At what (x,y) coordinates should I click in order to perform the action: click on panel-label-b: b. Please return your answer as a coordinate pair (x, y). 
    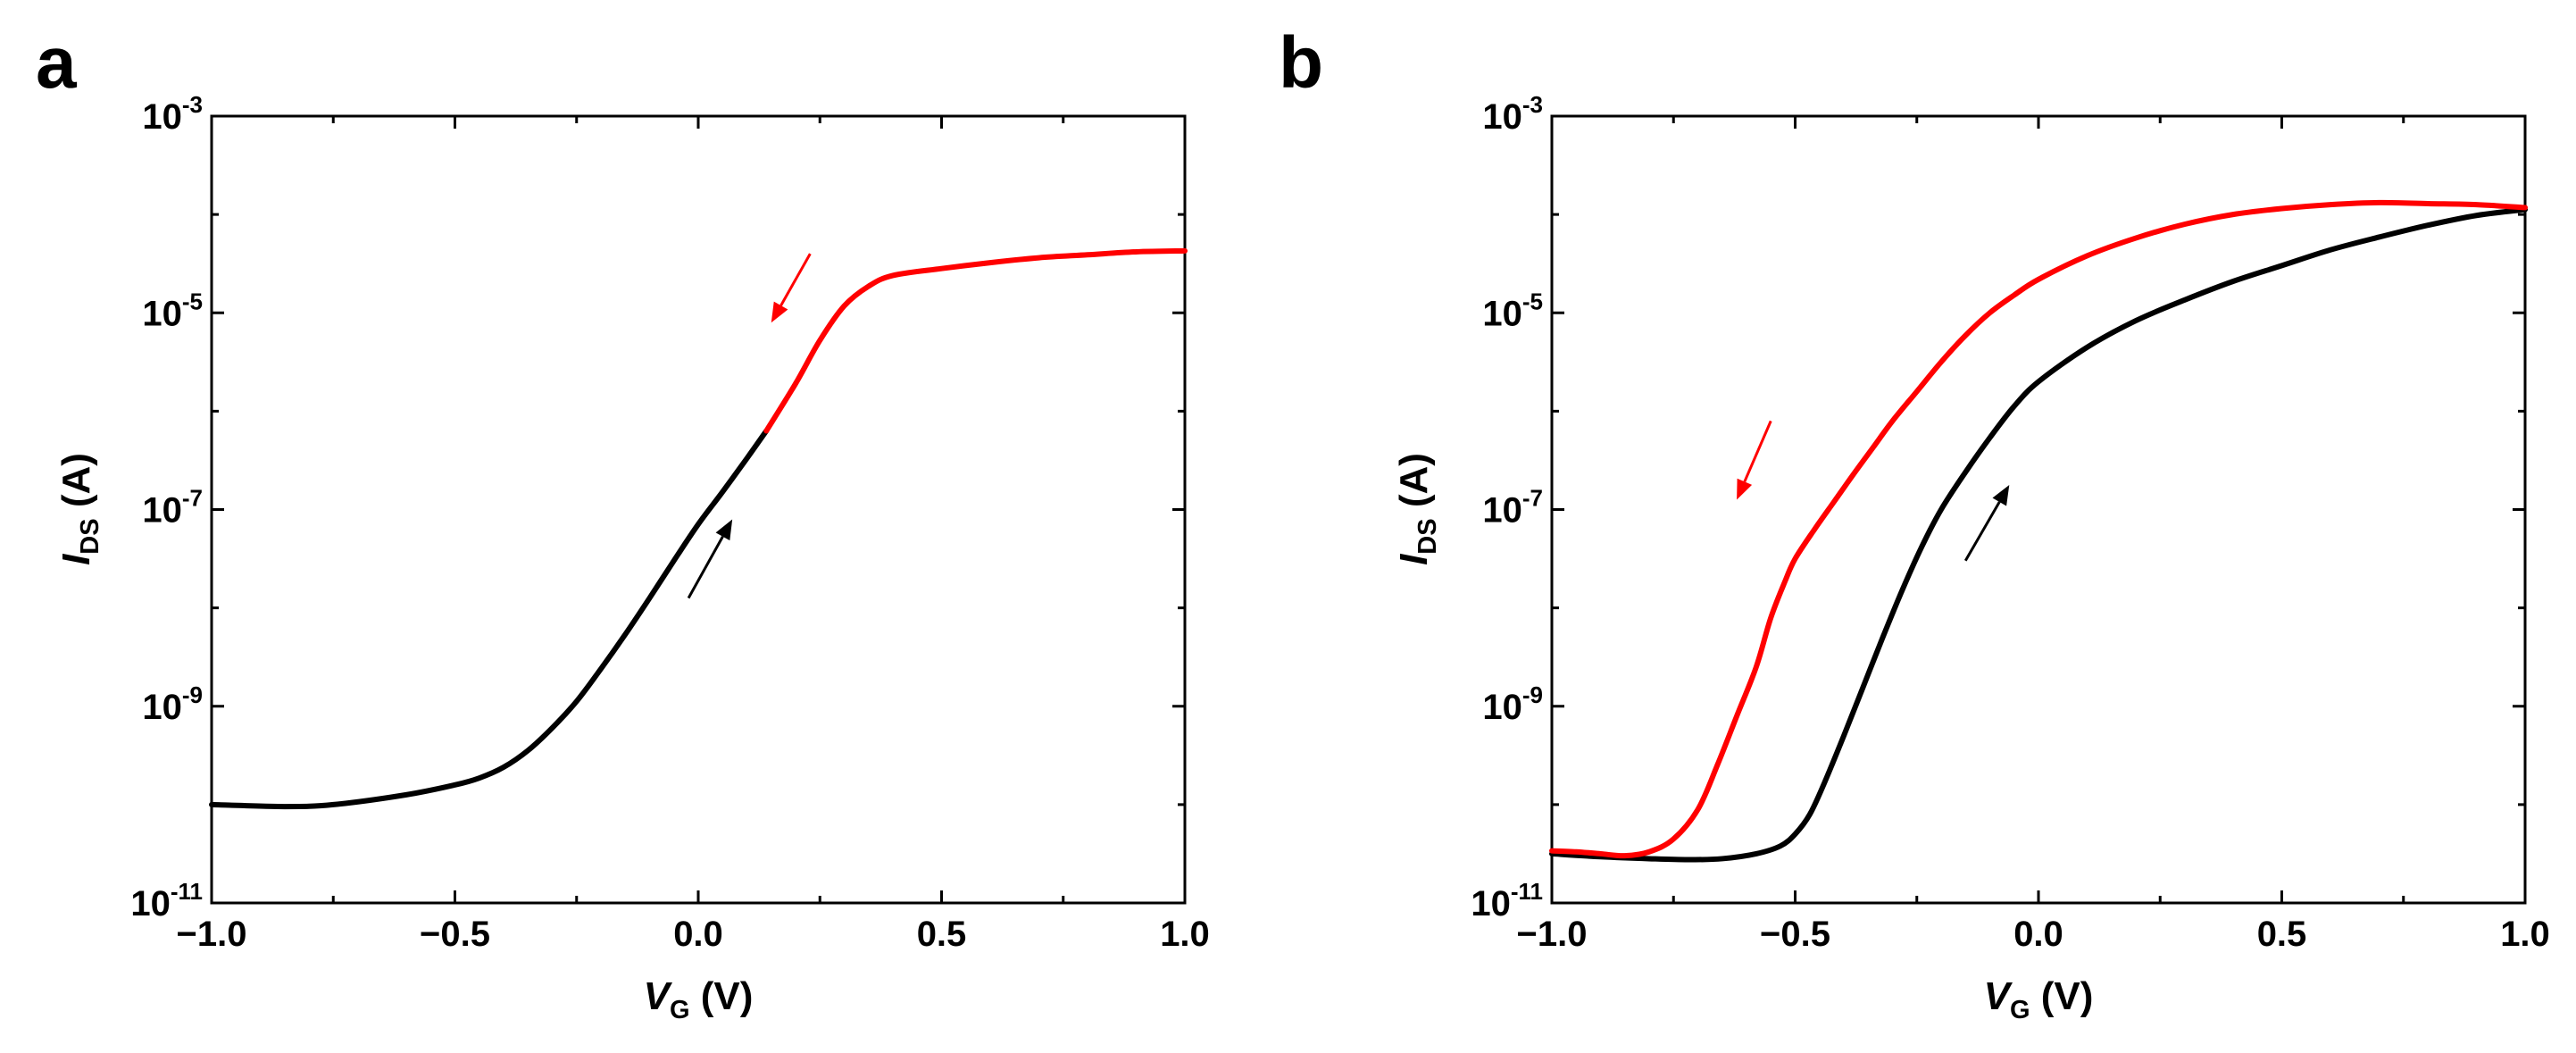
    Looking at the image, I should click on (1301, 63).